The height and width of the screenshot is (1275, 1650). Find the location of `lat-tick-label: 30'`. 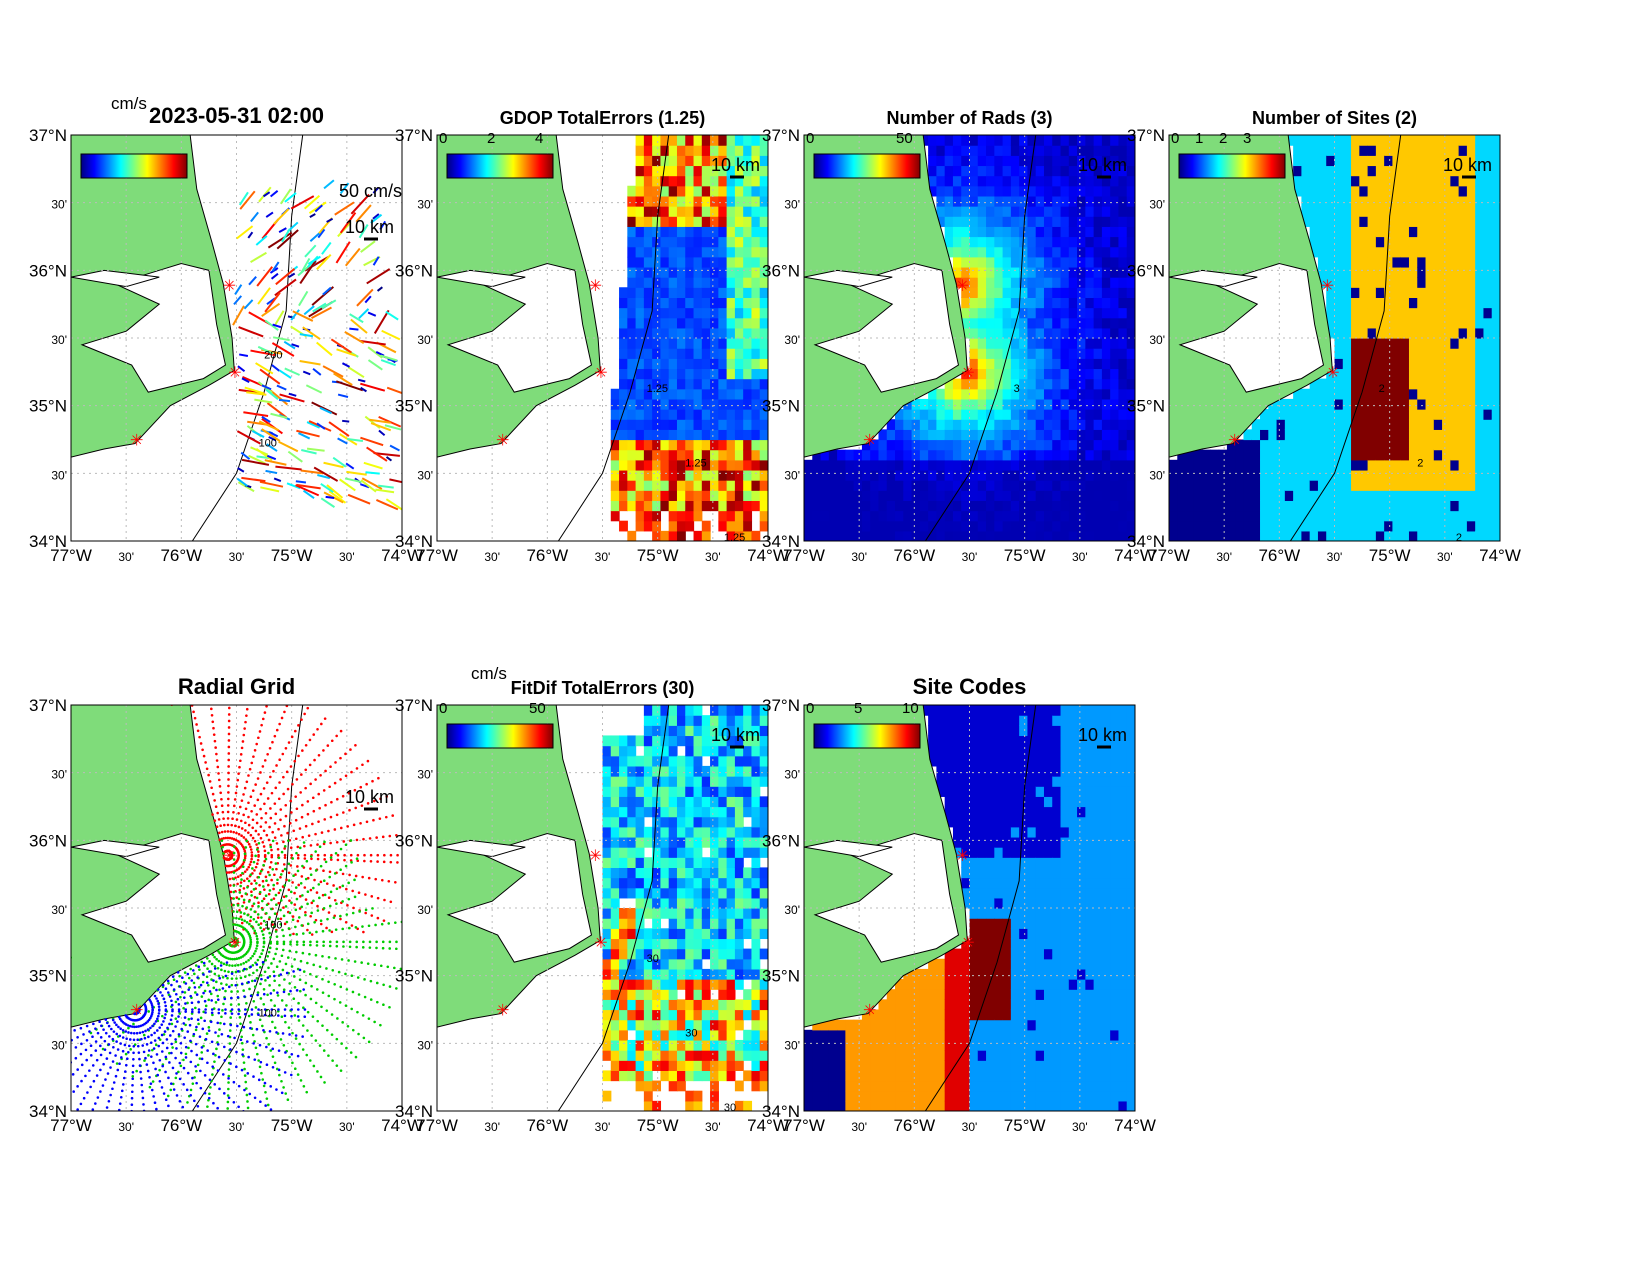

lat-tick-label: 30' is located at coordinates (59, 475).